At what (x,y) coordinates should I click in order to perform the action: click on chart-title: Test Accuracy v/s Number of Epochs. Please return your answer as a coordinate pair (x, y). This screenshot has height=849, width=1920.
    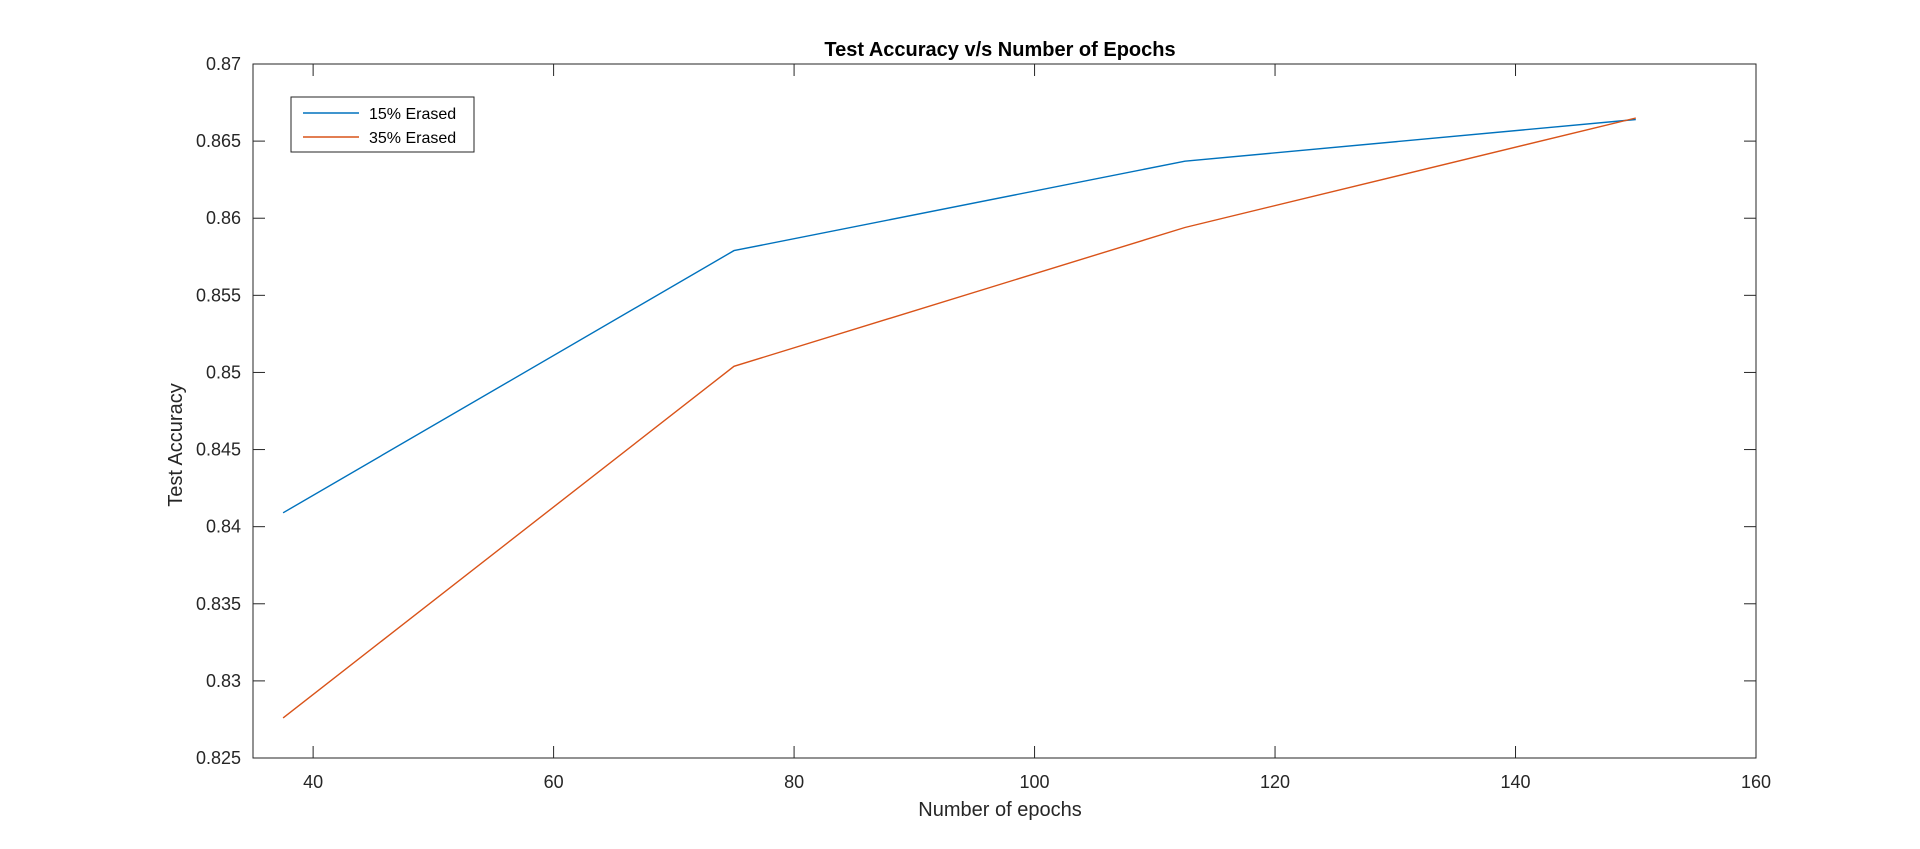
    Looking at the image, I should click on (999, 50).